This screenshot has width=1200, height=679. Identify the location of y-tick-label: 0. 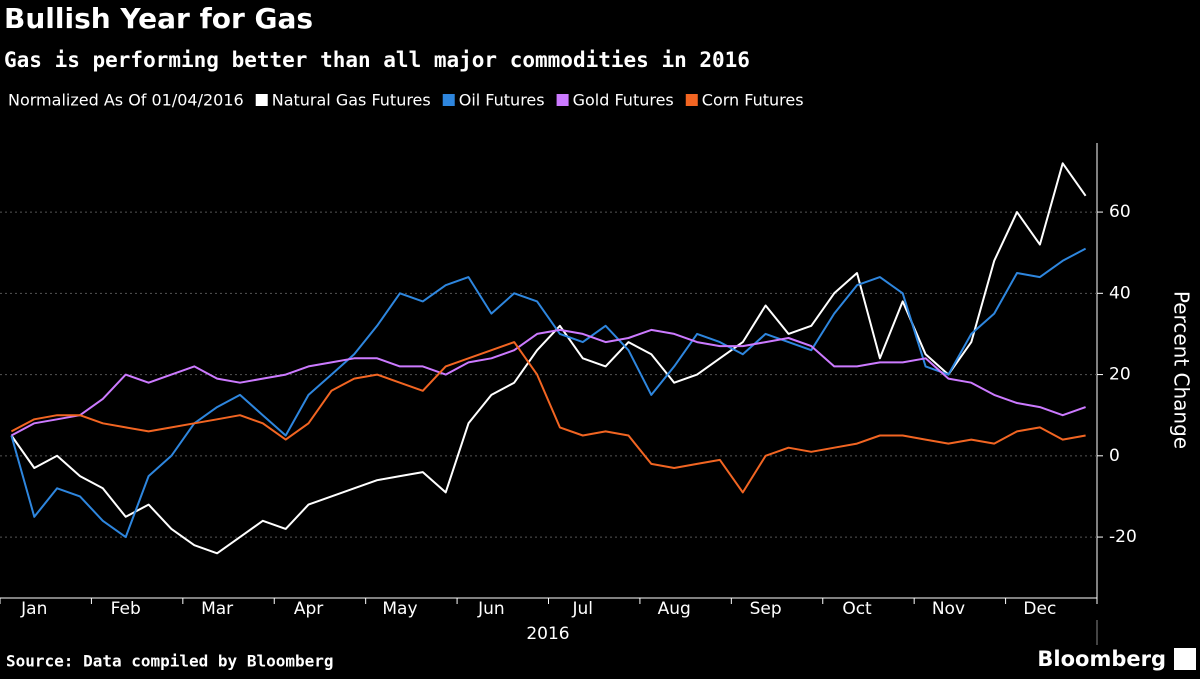
(1114, 456).